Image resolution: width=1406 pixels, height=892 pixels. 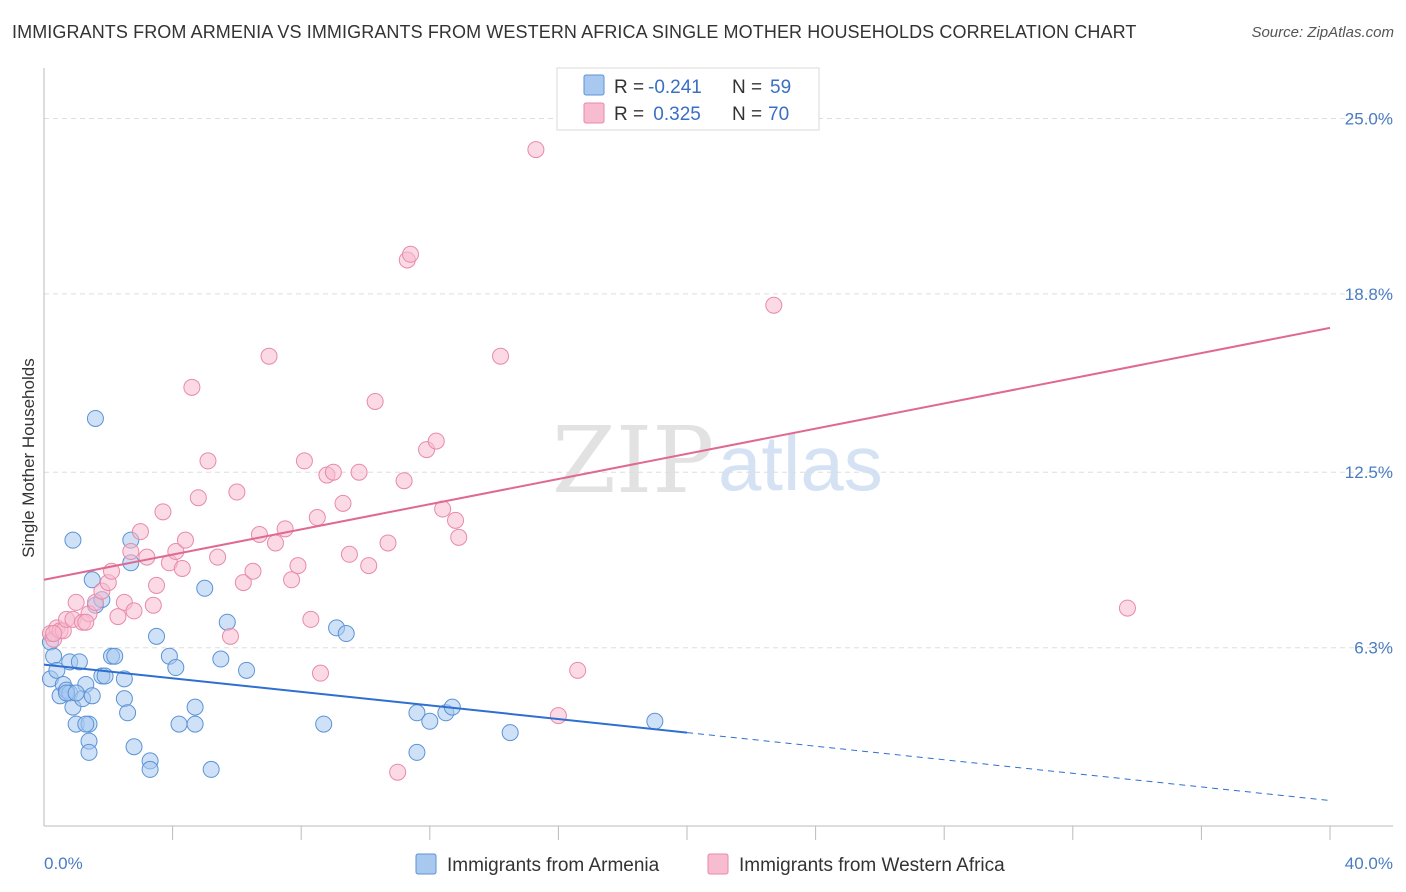 What do you see at coordinates (426, 864) in the screenshot?
I see `bottom-legend-swatch-armenia` at bounding box center [426, 864].